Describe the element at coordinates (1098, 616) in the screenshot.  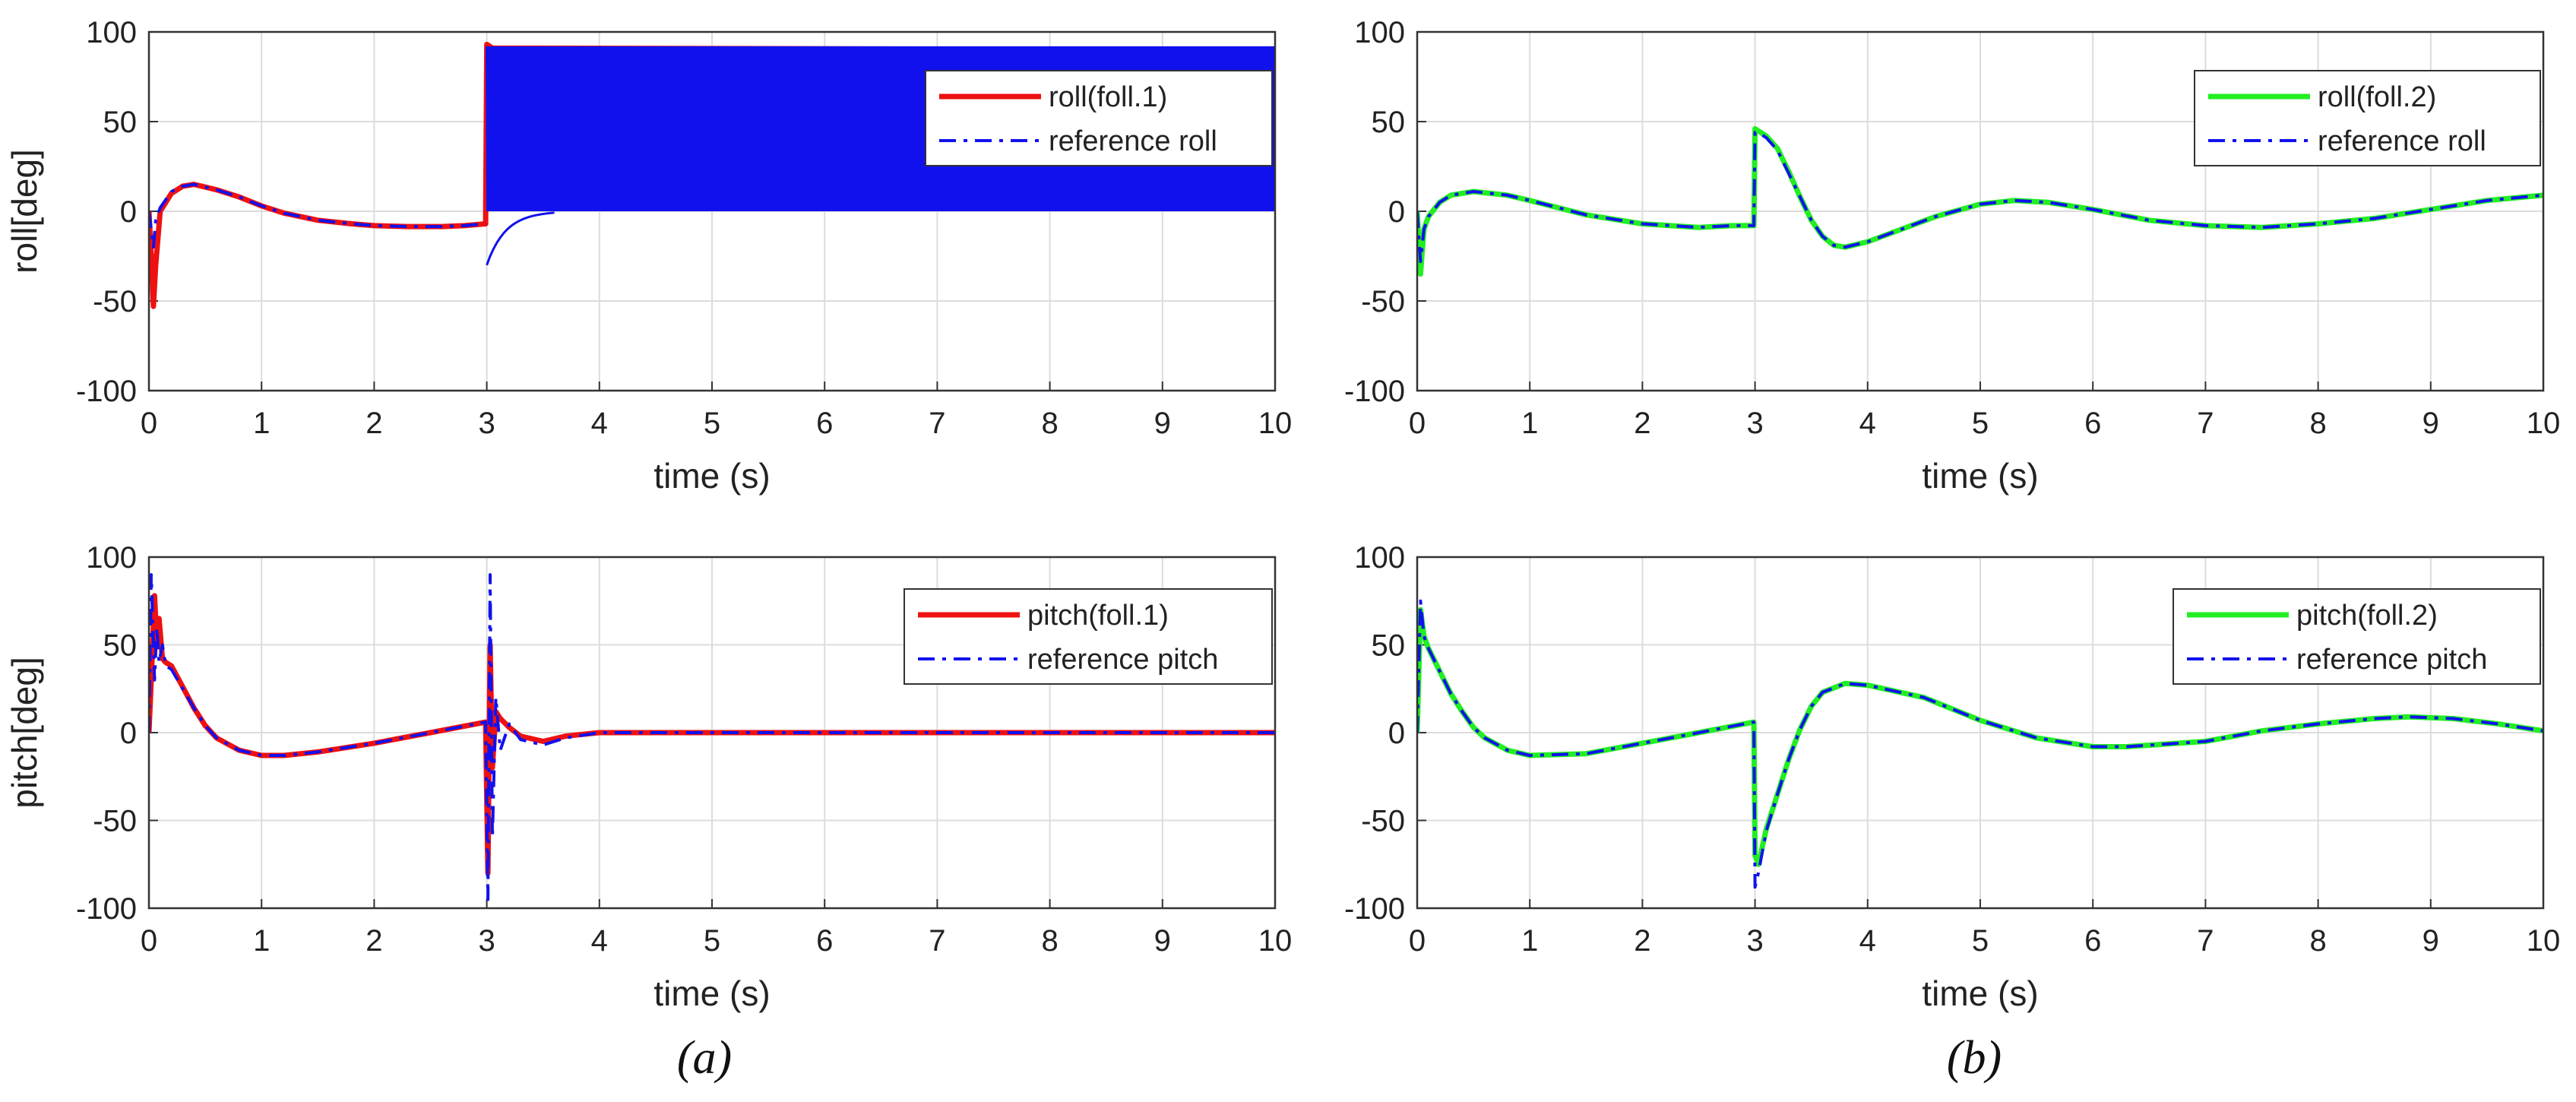
I see `legend-label: pitch(foll.1)` at that location.